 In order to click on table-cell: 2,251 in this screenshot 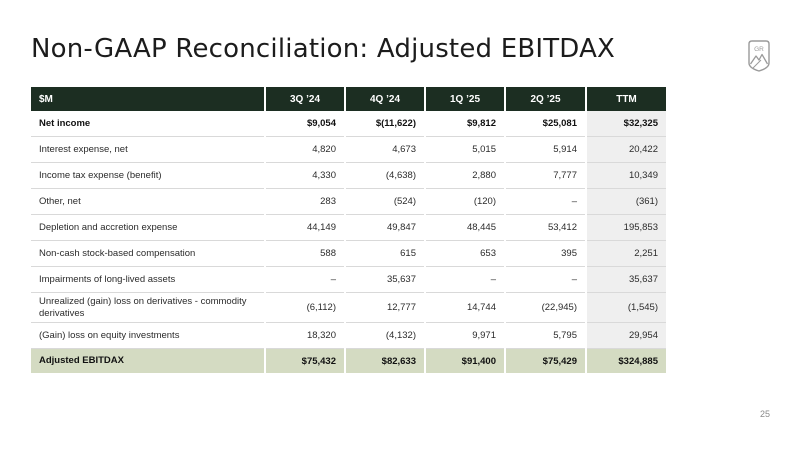, I will do `click(626, 253)`.